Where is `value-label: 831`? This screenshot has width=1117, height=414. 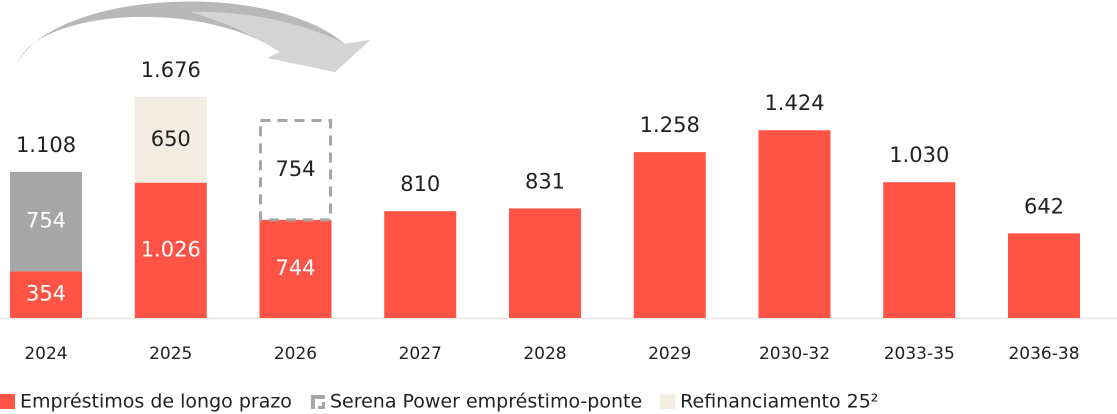
value-label: 831 is located at coordinates (545, 181).